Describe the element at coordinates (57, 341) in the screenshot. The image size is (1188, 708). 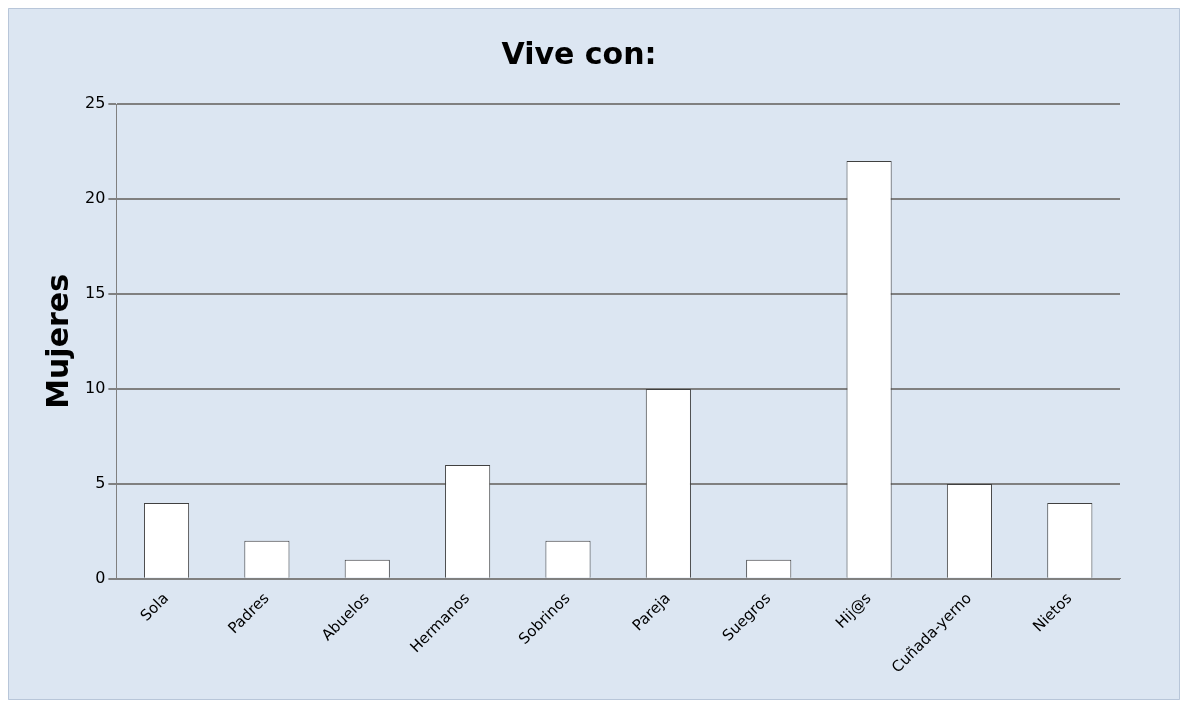
I see `y-axis-title: Mujeres` at that location.